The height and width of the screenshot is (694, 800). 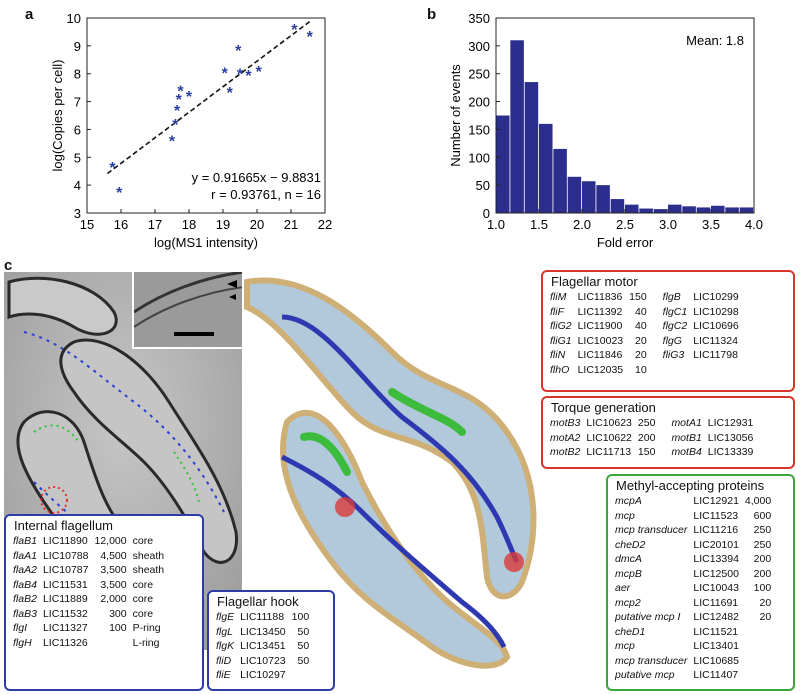 I want to click on cell: LIC20101, so click(x=716, y=544).